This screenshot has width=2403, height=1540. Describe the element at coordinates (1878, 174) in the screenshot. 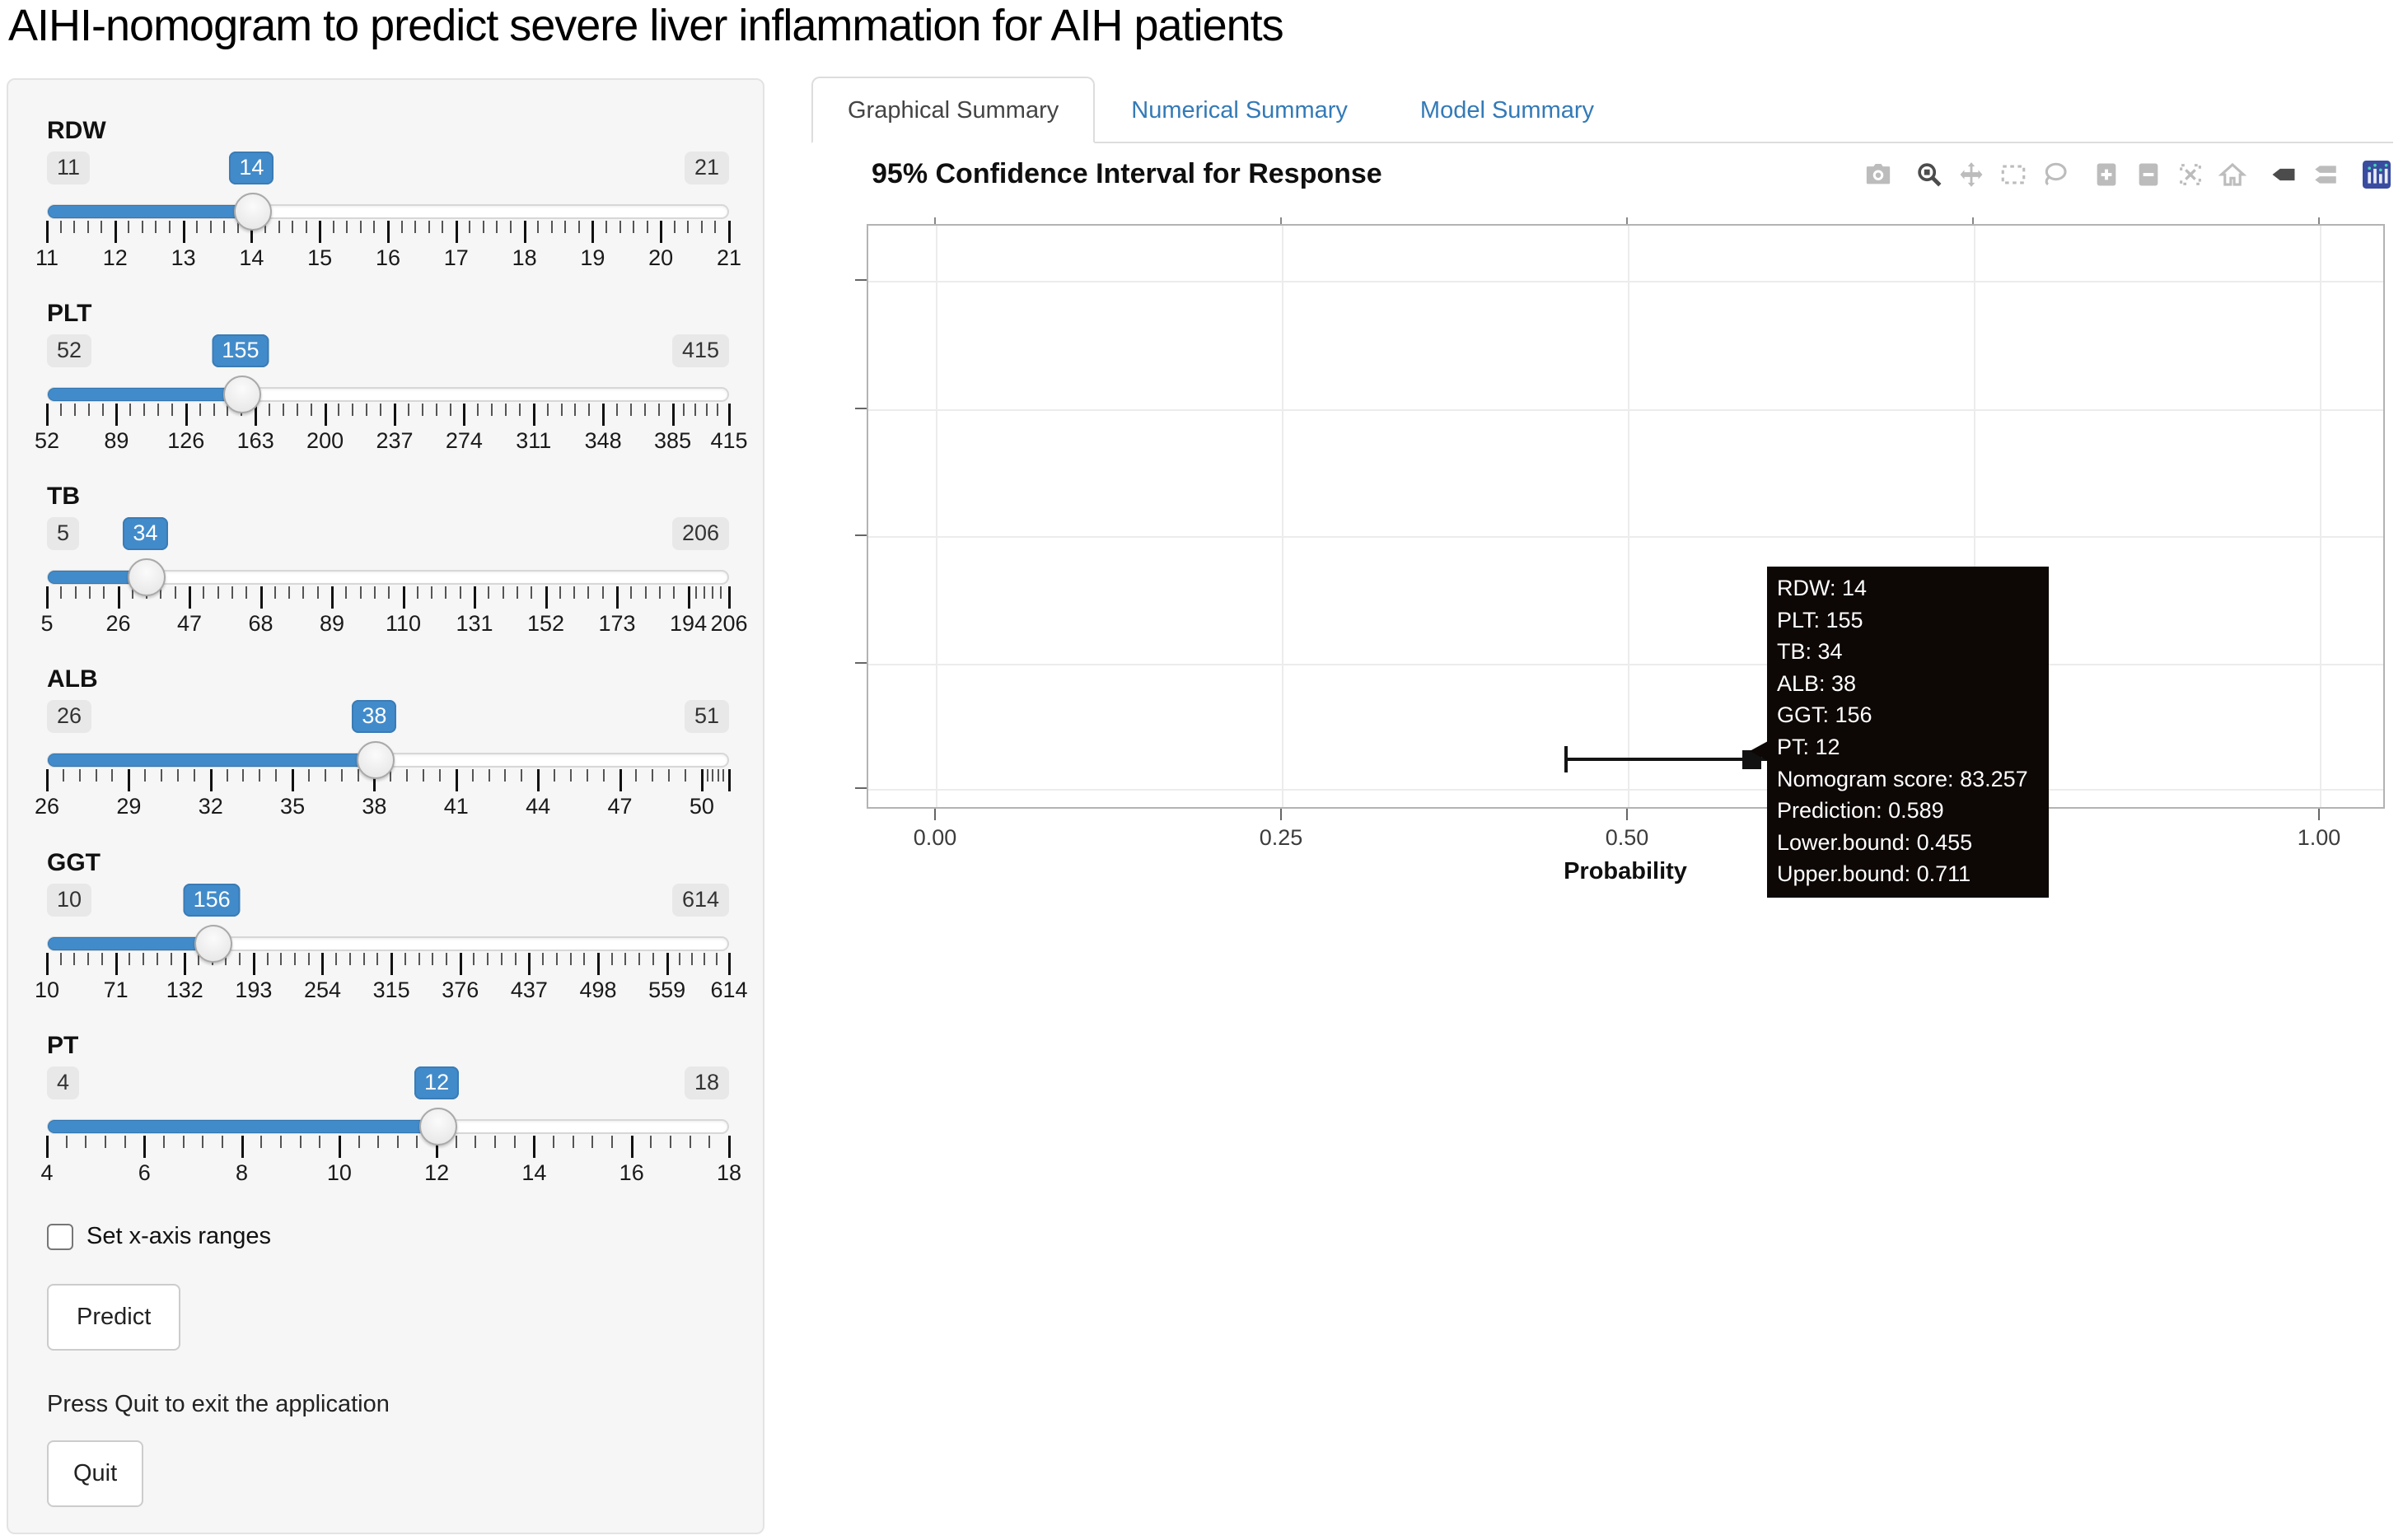

I see `camera-icon` at that location.